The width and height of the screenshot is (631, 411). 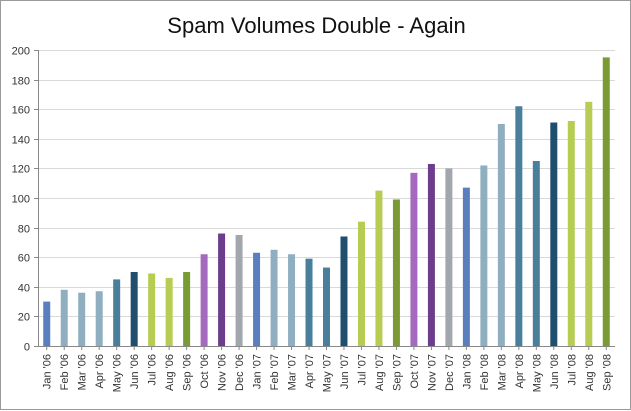 What do you see at coordinates (415, 371) in the screenshot?
I see `x-tick-label: Oct '07` at bounding box center [415, 371].